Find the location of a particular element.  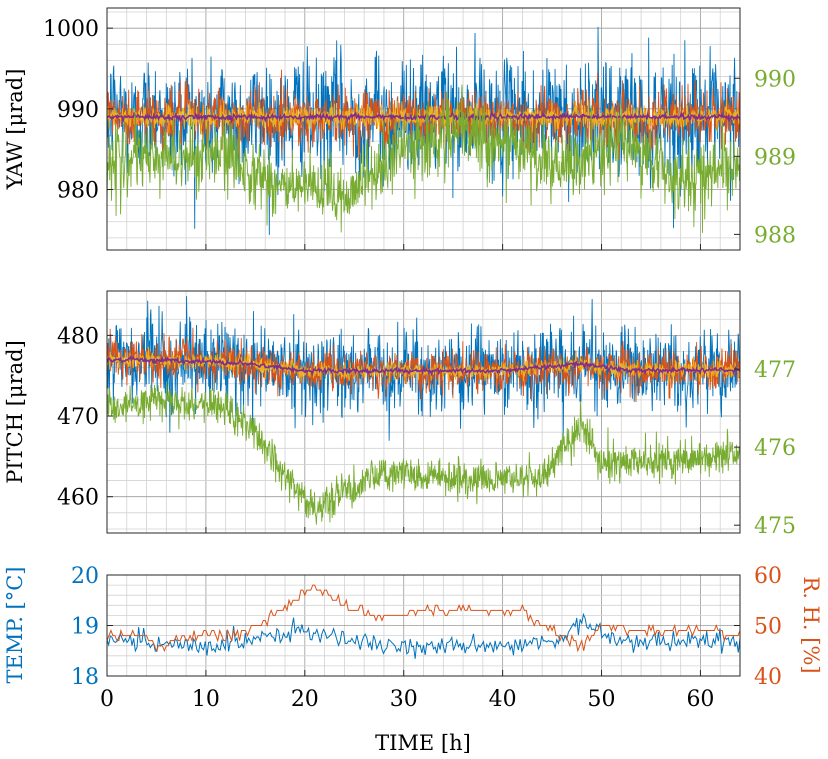

y-tick-label: 470 is located at coordinates (78, 417).